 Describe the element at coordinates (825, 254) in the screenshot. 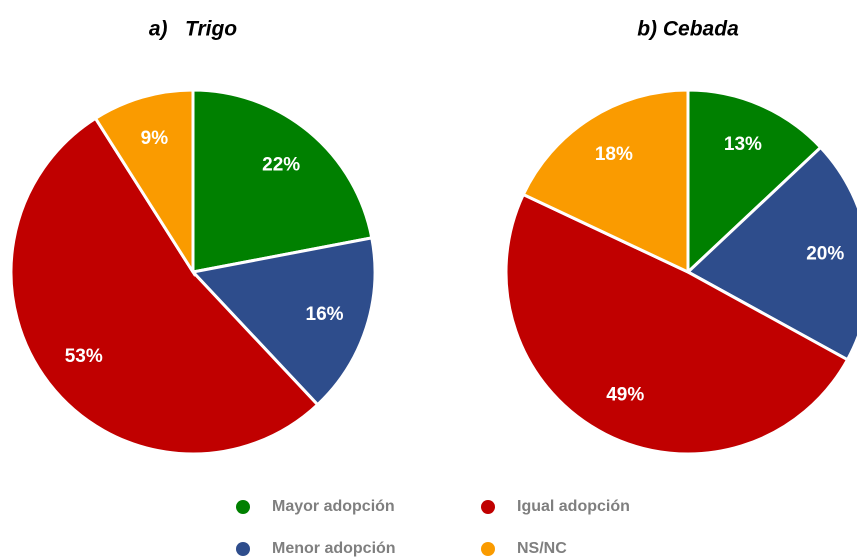

I see `data-label: 20%` at that location.